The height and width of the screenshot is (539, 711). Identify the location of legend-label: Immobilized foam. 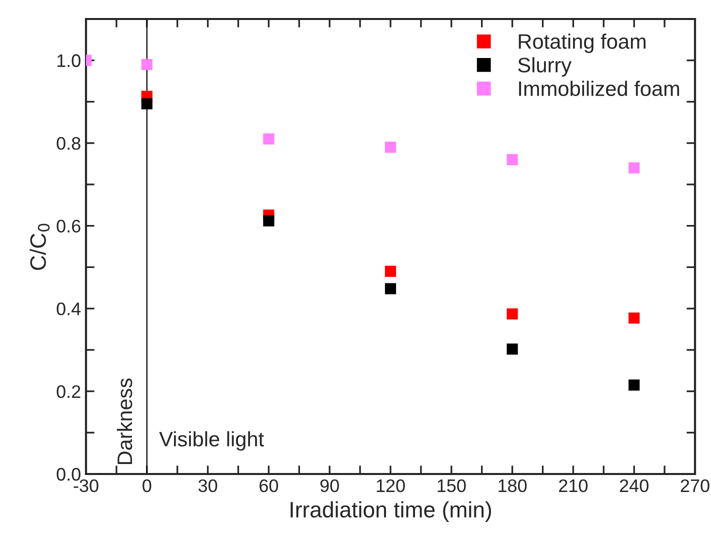
(599, 88).